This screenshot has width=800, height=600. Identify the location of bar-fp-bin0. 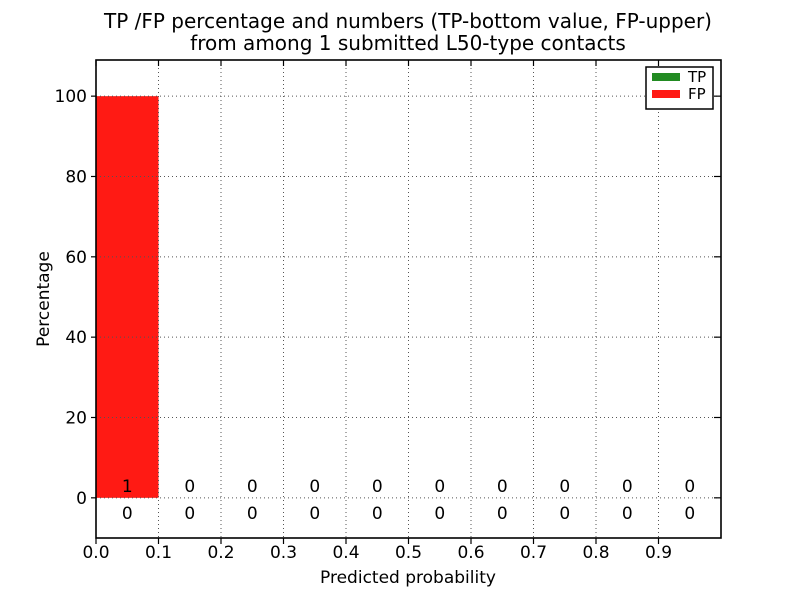
(127, 297).